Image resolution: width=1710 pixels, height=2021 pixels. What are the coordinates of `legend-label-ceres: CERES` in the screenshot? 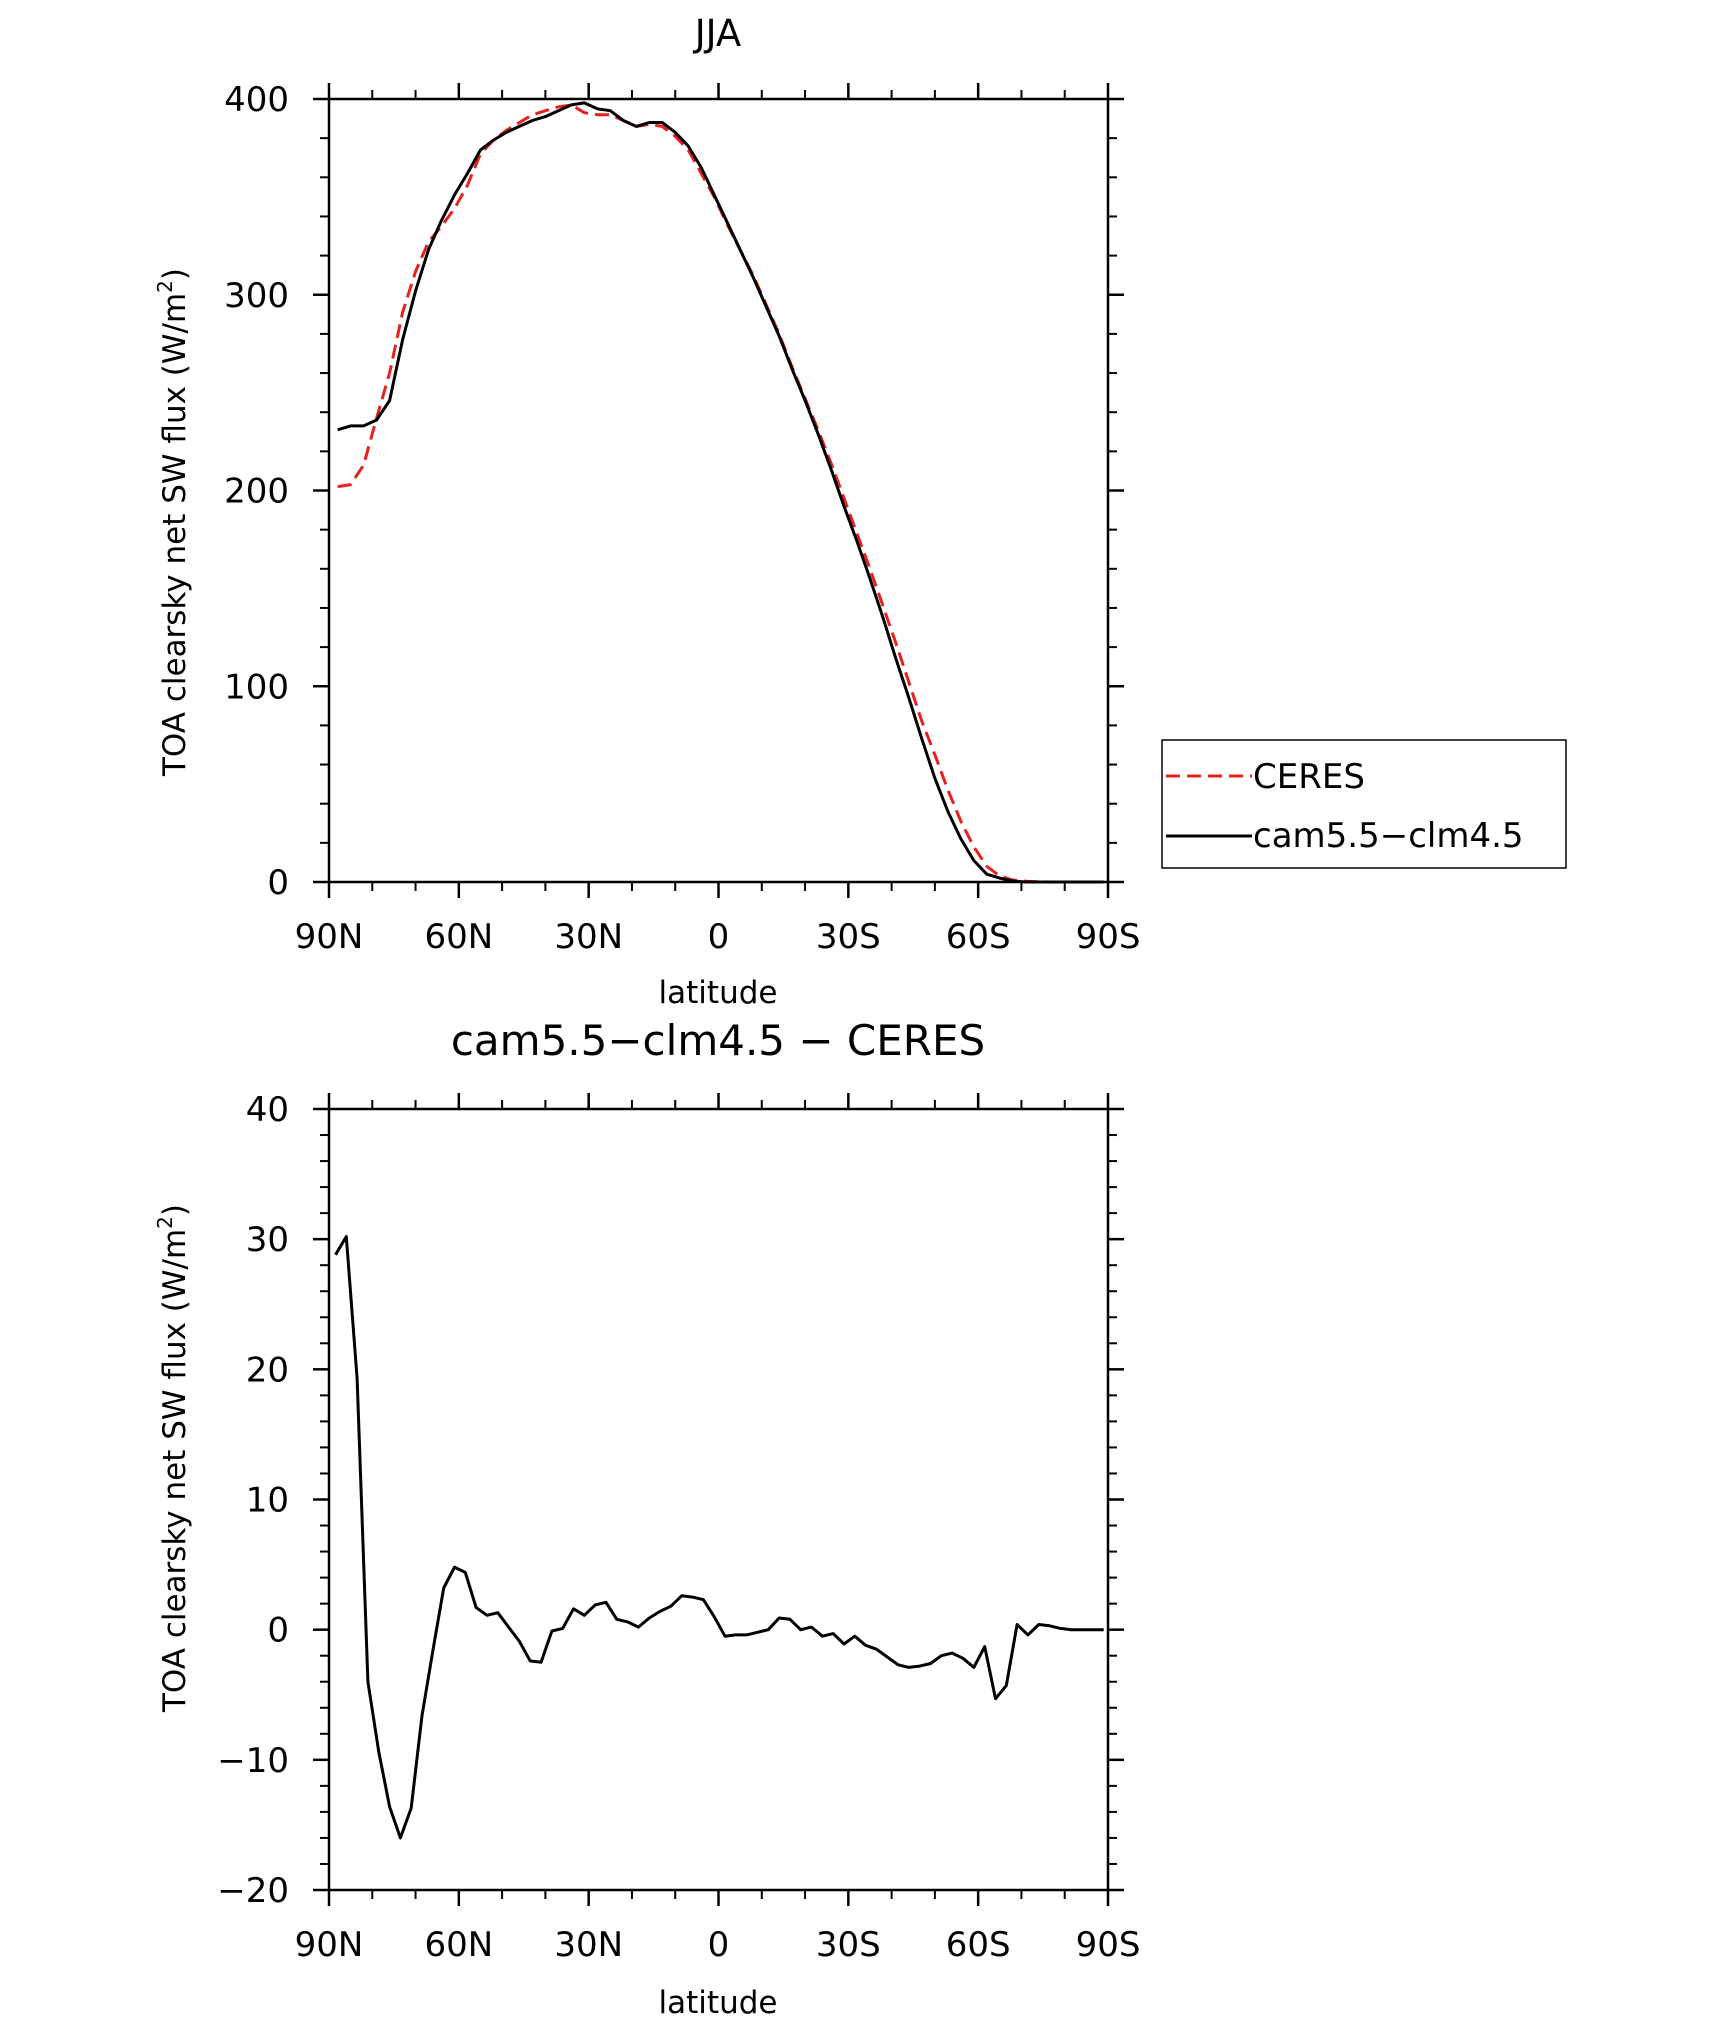 It's located at (1309, 777).